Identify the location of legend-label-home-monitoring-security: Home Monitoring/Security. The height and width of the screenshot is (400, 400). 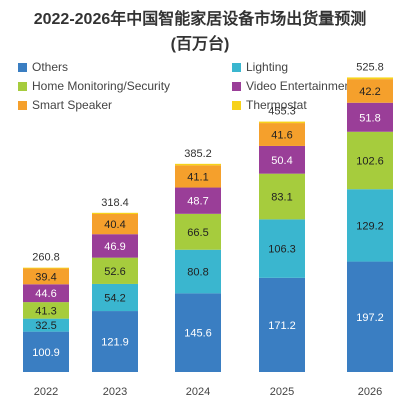
(101, 86).